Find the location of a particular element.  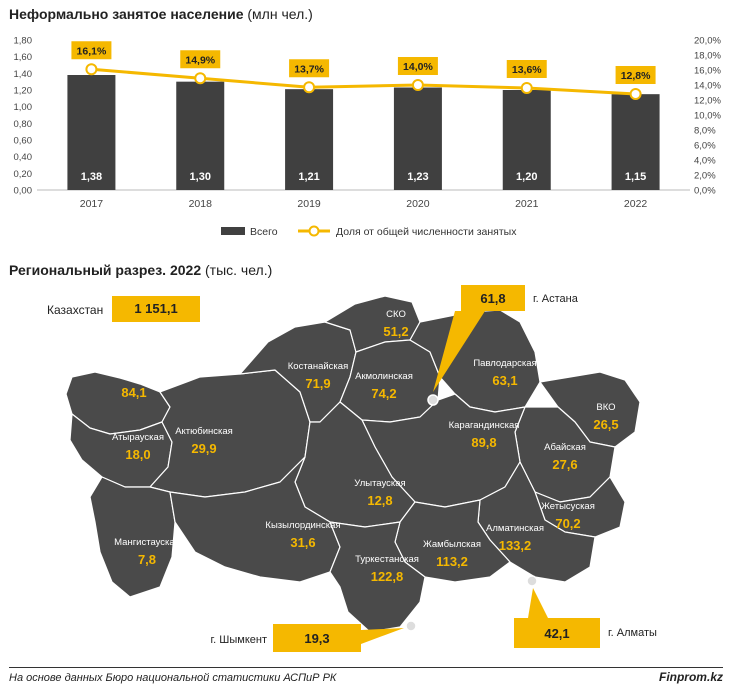

share-value-label: 14,0% is located at coordinates (418, 67).